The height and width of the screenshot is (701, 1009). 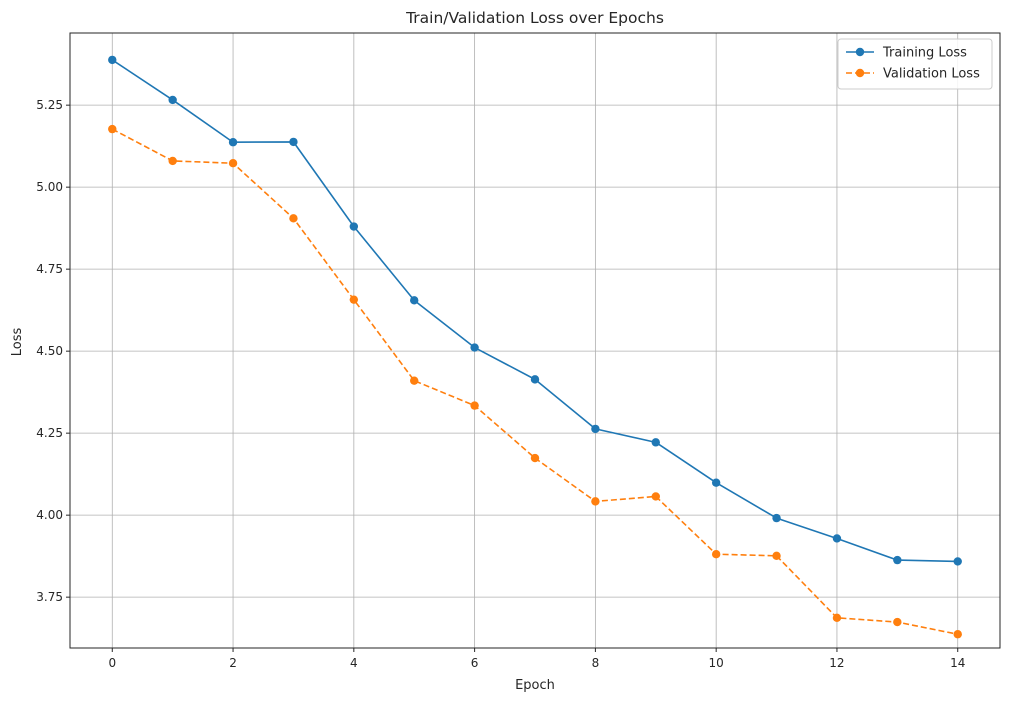 I want to click on y-axis-ticks: 3.75 4.00 4.25 4.50 4.75 5.00 5.25, so click(x=53, y=351).